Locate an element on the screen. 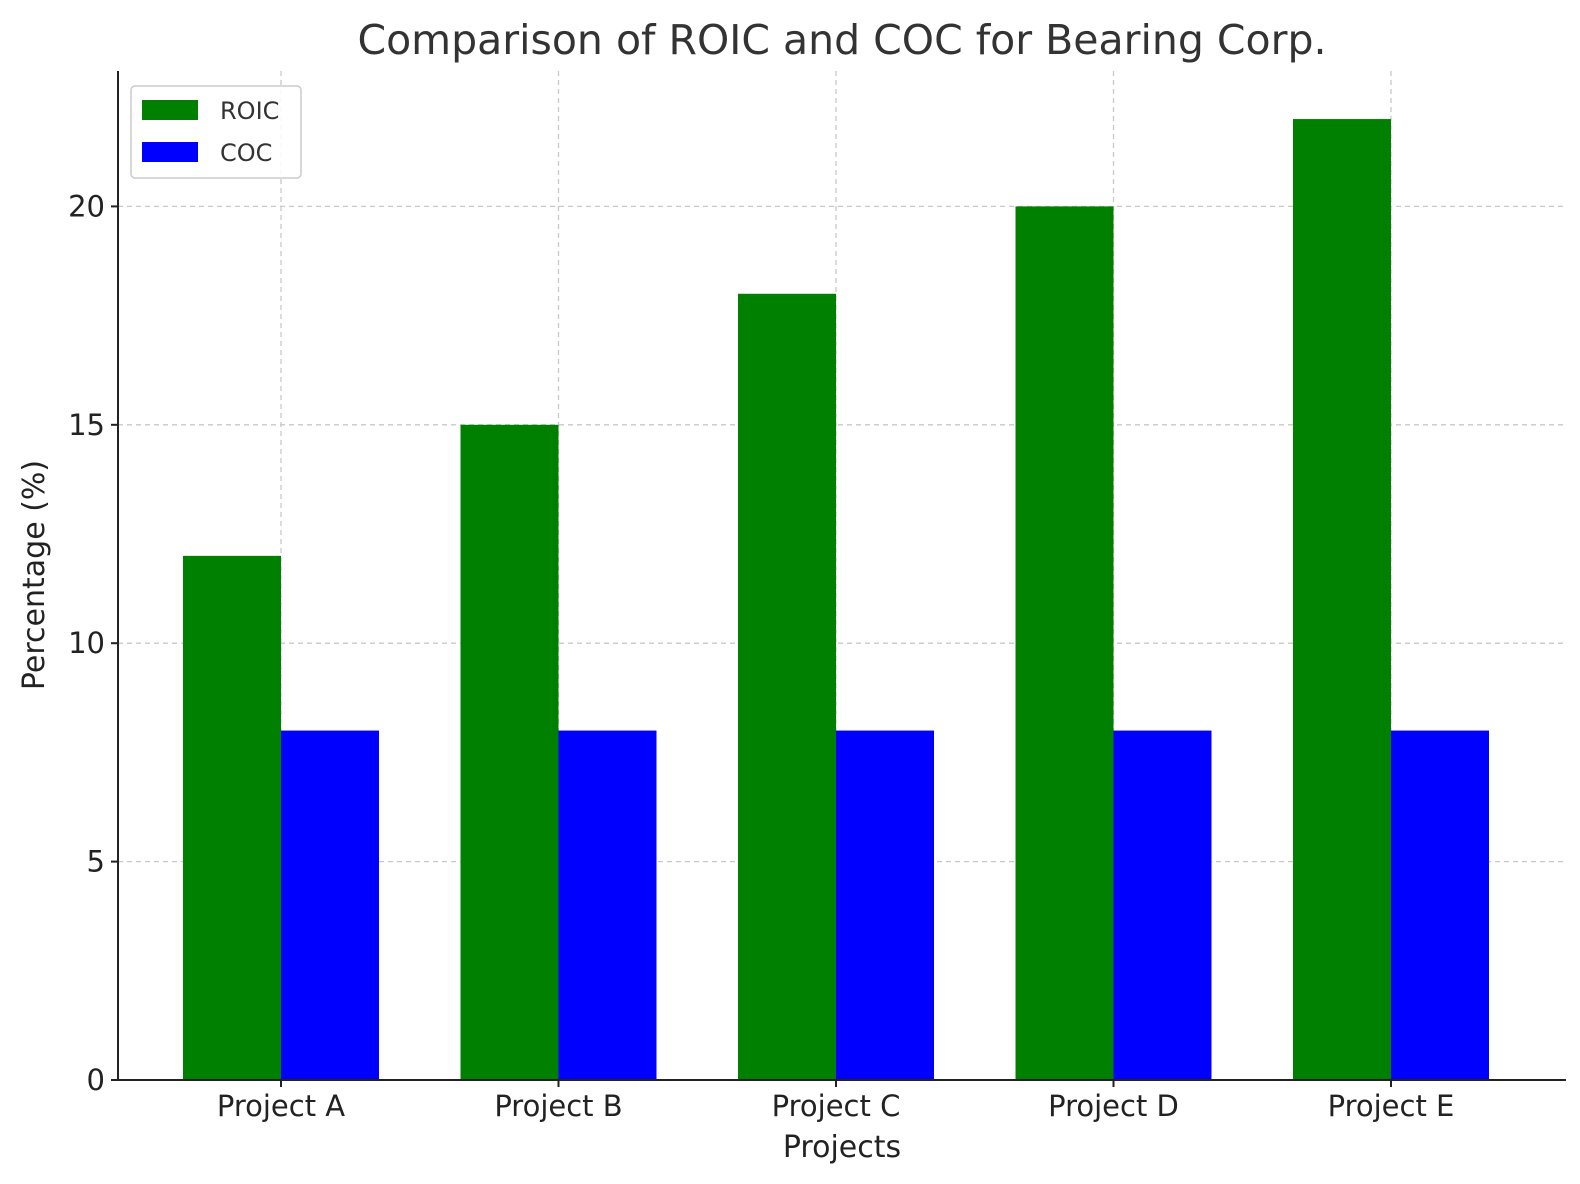 The height and width of the screenshot is (1184, 1580). legend-swatch-coc is located at coordinates (170, 152).